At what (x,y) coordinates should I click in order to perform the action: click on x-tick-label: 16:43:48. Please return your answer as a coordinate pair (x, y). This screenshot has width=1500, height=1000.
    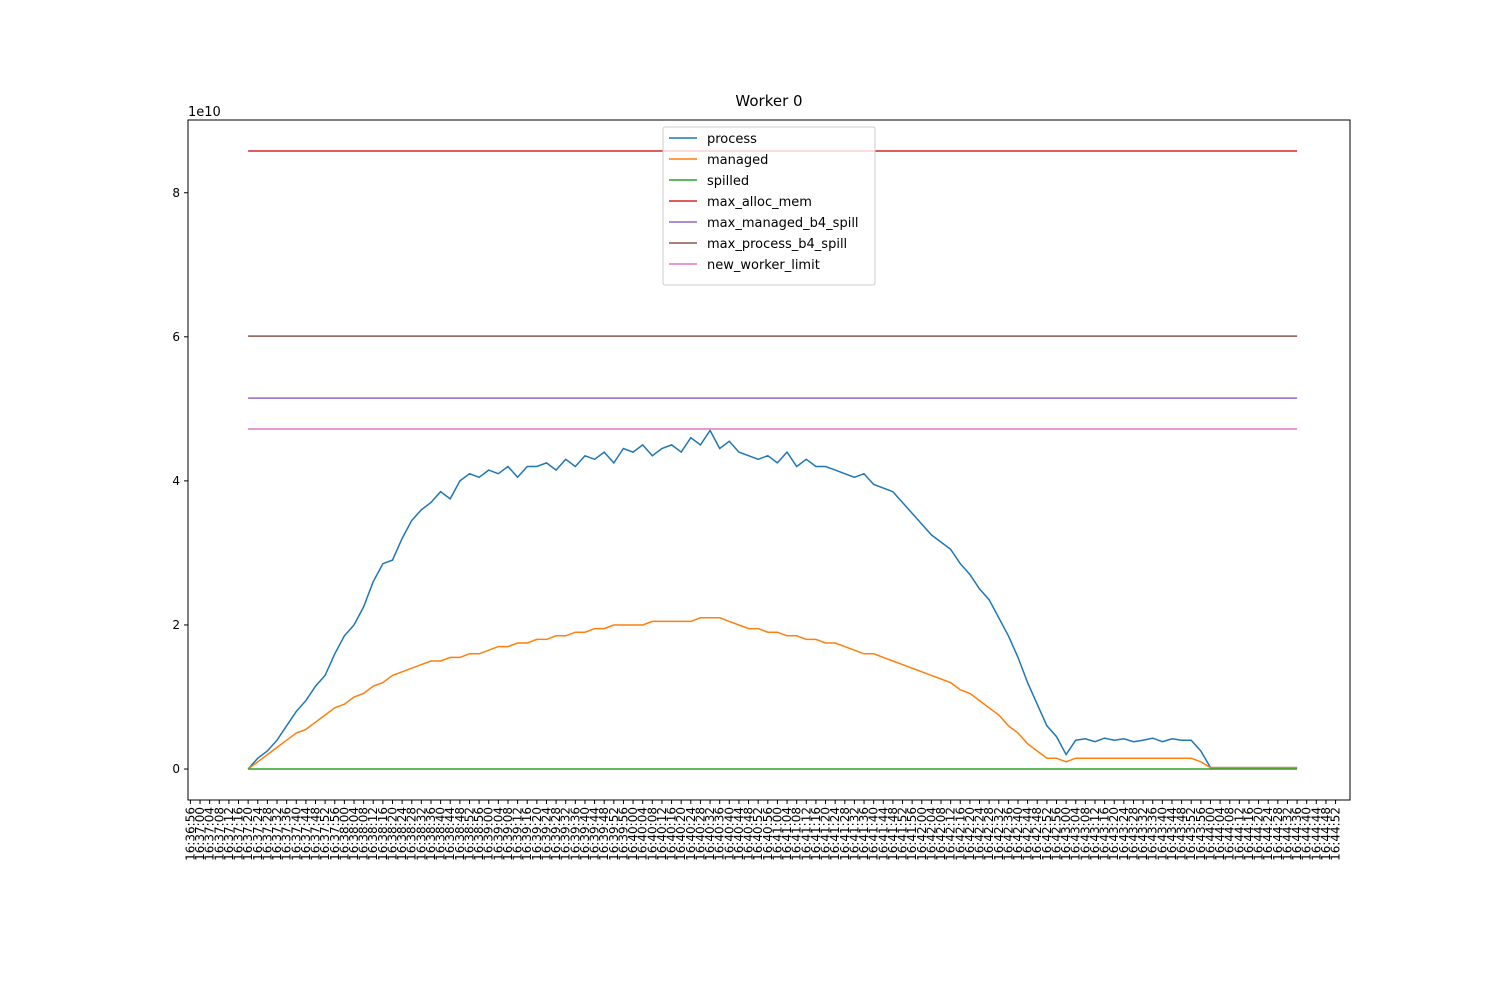
    Looking at the image, I should click on (1182, 834).